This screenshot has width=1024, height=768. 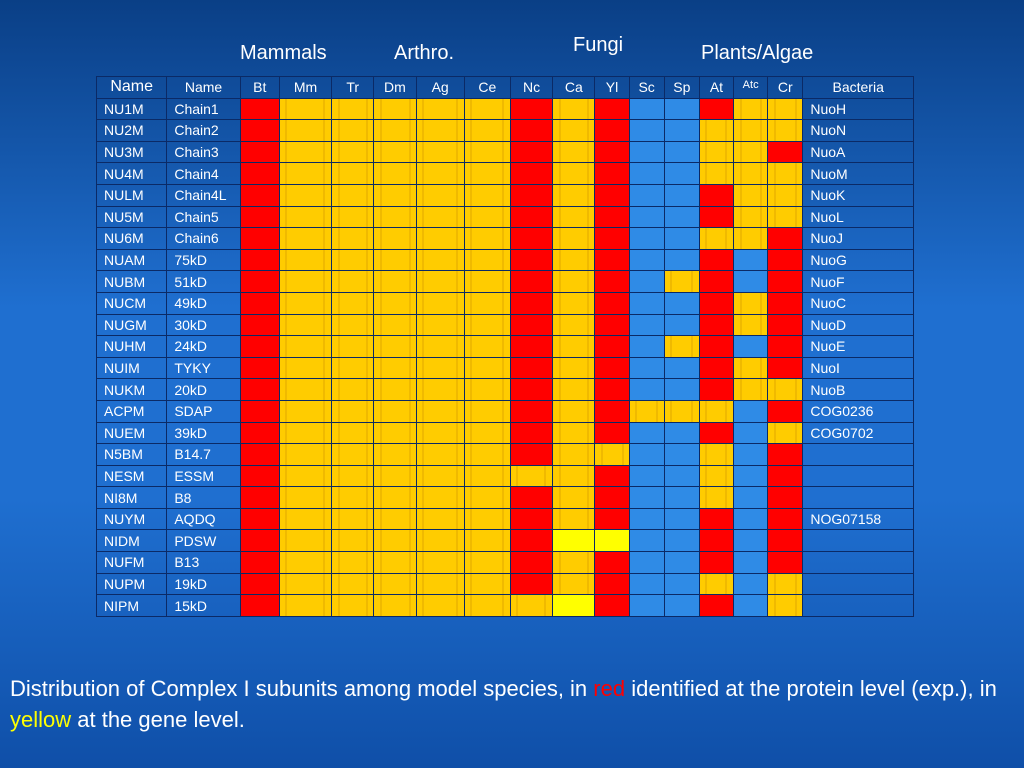 What do you see at coordinates (858, 346) in the screenshot?
I see `bacteria-homolog-cell: NuoE` at bounding box center [858, 346].